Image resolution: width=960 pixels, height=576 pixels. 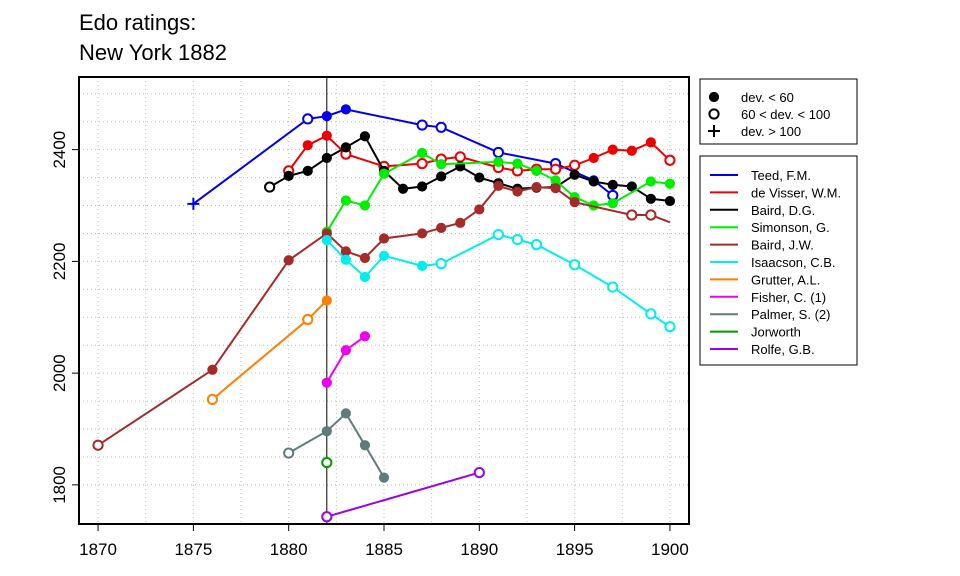 I want to click on series-legend-label: Palmer, S. (2), so click(x=790, y=314).